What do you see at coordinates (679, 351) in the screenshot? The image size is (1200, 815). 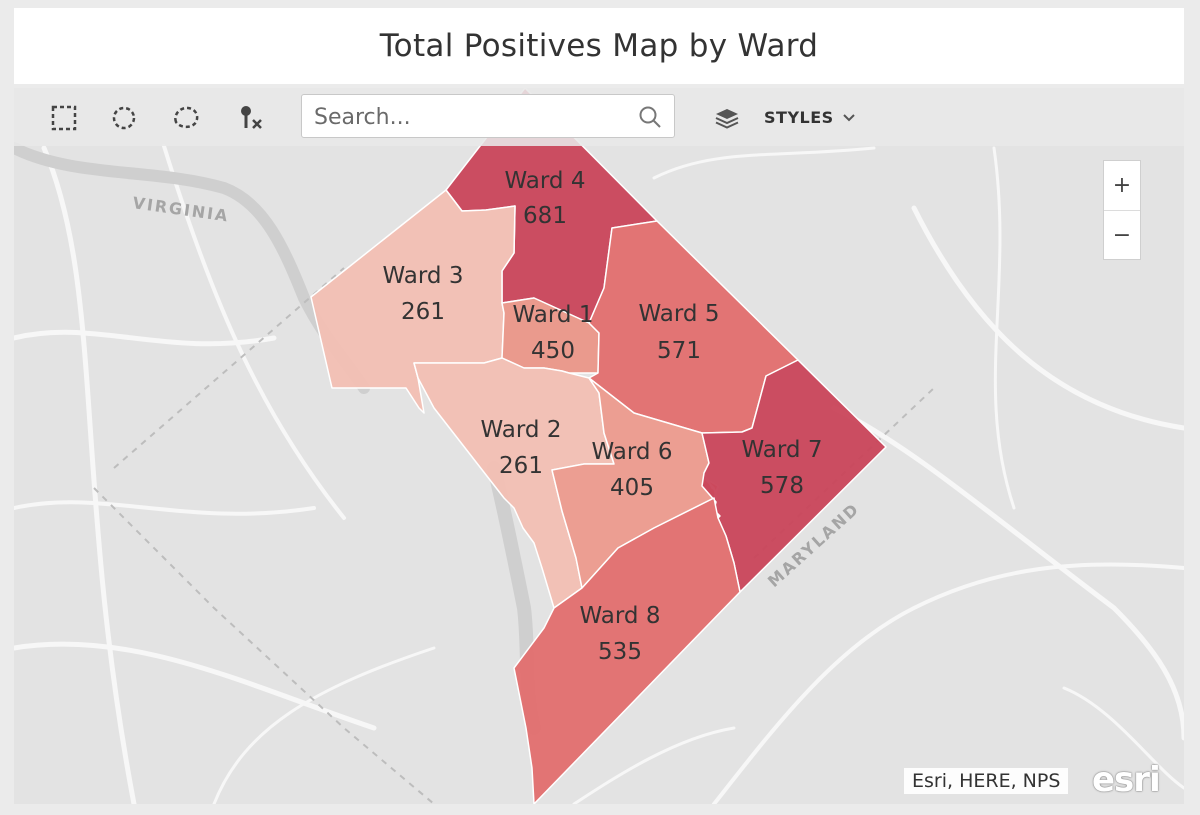 I see `ward-5-value: 571` at bounding box center [679, 351].